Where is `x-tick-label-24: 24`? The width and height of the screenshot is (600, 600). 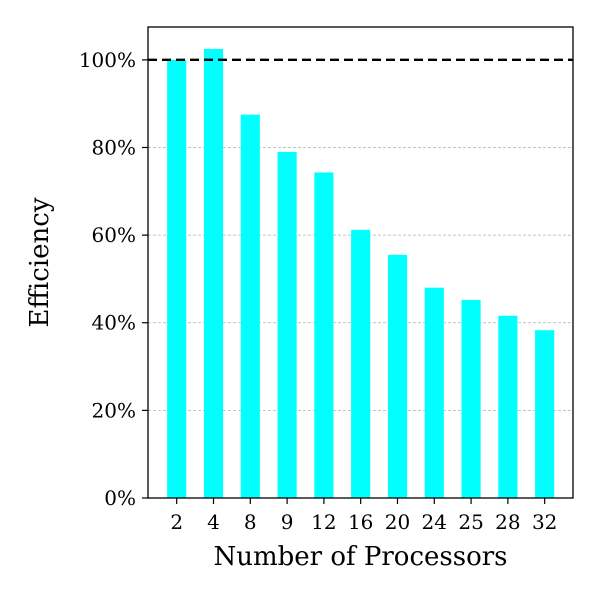
x-tick-label-24: 24 is located at coordinates (434, 522).